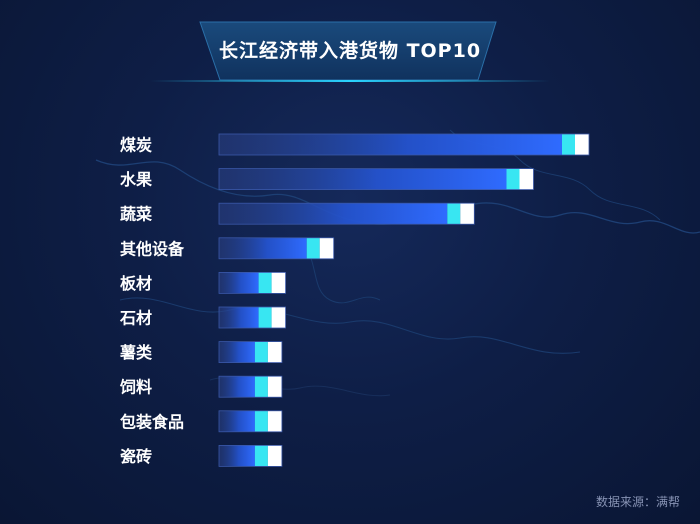  I want to click on category-label: 水果, so click(136, 179).